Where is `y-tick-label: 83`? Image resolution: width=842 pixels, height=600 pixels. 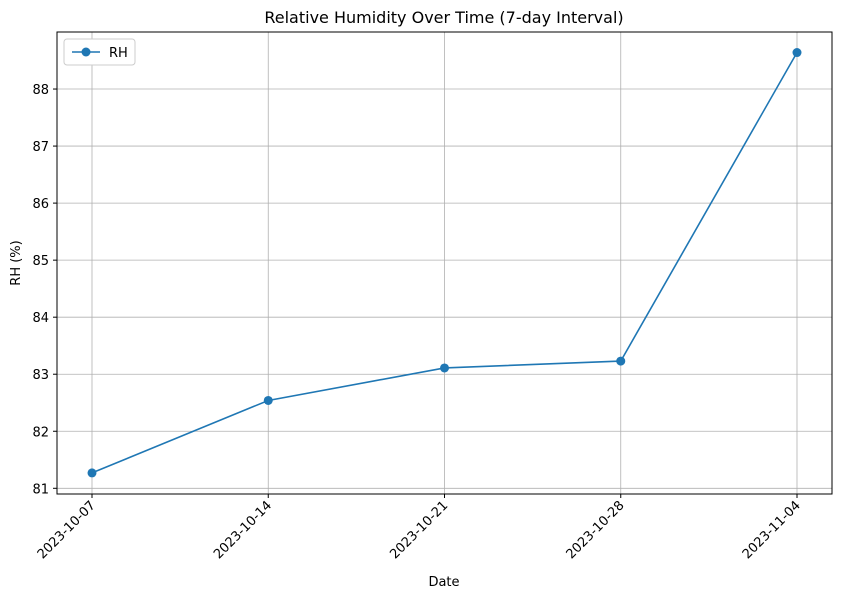 y-tick-label: 83 is located at coordinates (40, 375).